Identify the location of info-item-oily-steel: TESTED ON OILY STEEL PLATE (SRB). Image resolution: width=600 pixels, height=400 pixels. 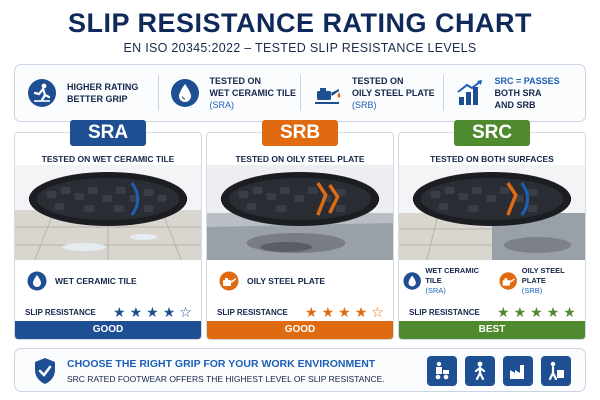
(371, 93).